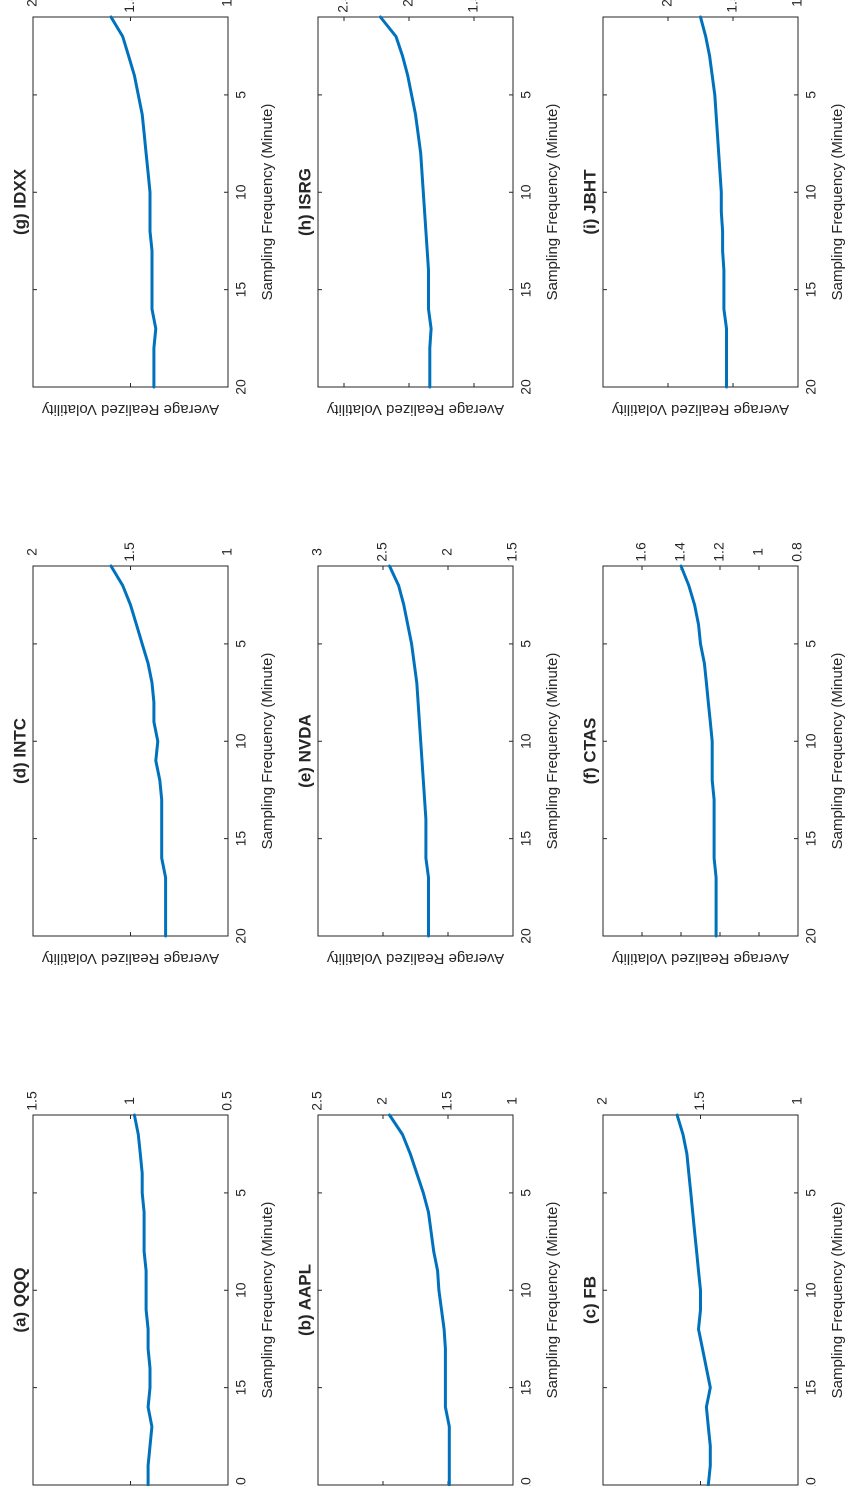  Describe the element at coordinates (19, 201) in the screenshot. I see `panel-title: (g) IDXX` at that location.